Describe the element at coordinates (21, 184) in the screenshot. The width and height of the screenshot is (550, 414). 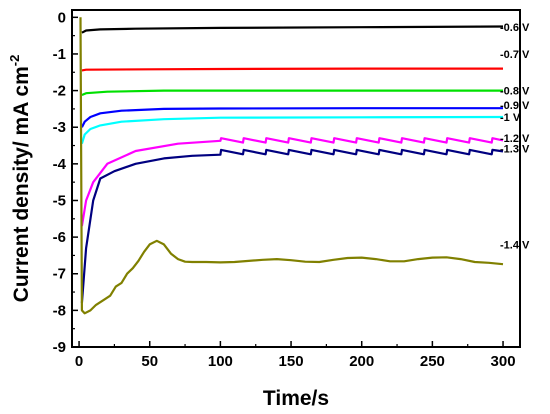
I see `y-axis-title-main: Current density/ mA cm` at that location.